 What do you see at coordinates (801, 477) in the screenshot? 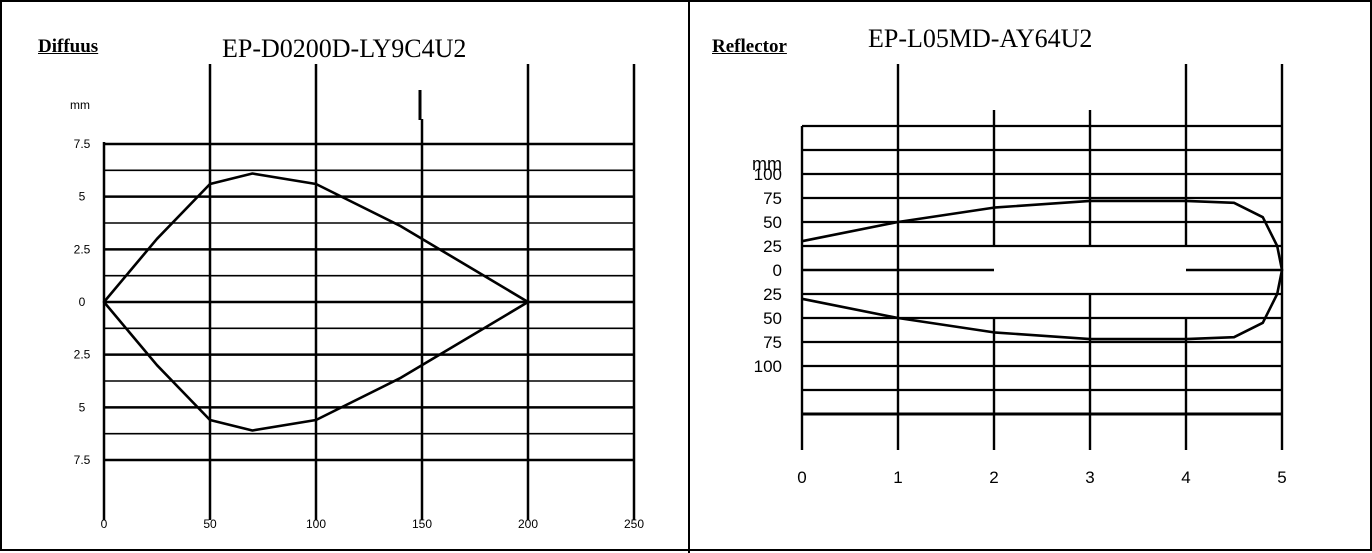
I see `reflector-x-tick-label: 0` at bounding box center [801, 477].